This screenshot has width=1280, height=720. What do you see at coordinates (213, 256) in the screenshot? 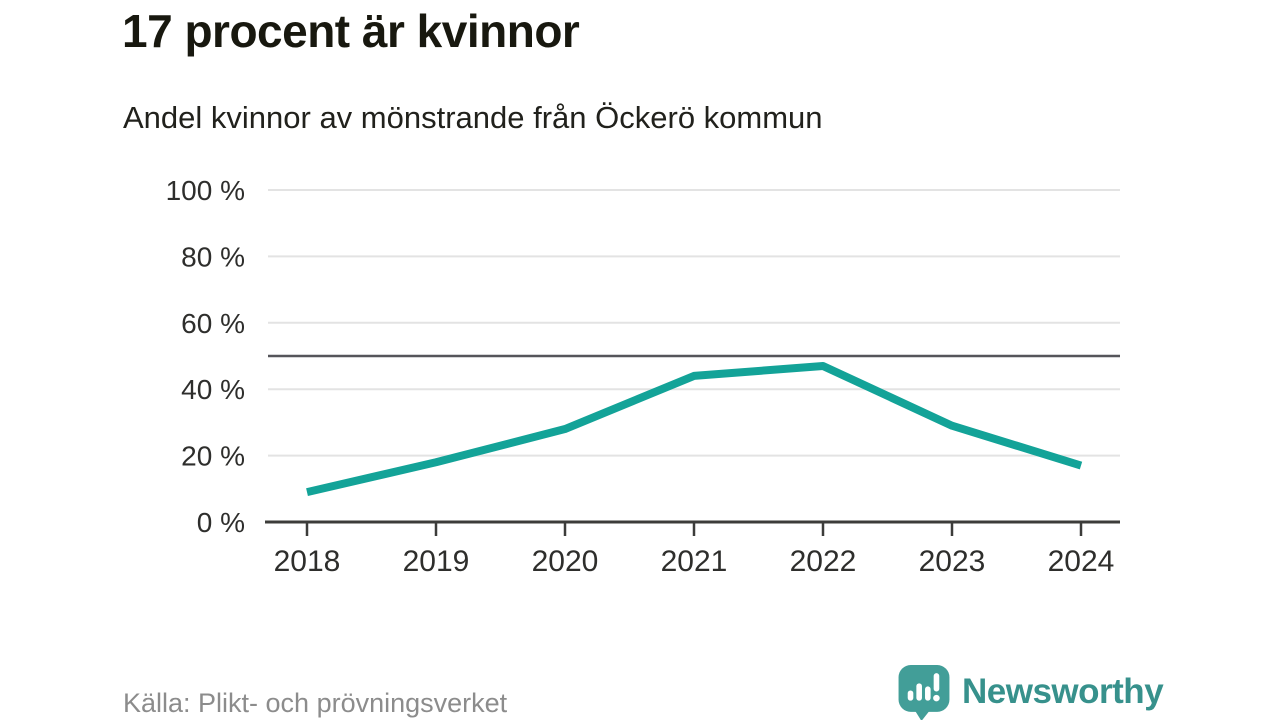
I see `y-axis-tick-label: 80 %` at bounding box center [213, 256].